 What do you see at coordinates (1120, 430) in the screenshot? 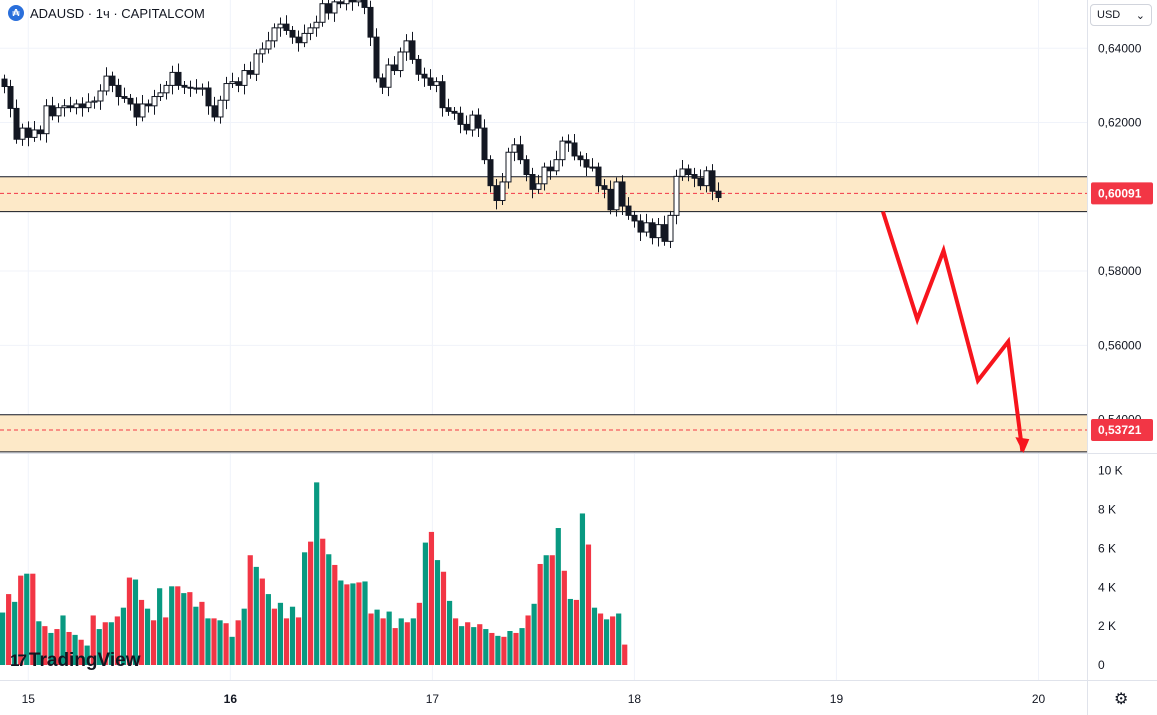
I see `price-level-label: 0,53721` at bounding box center [1120, 430].